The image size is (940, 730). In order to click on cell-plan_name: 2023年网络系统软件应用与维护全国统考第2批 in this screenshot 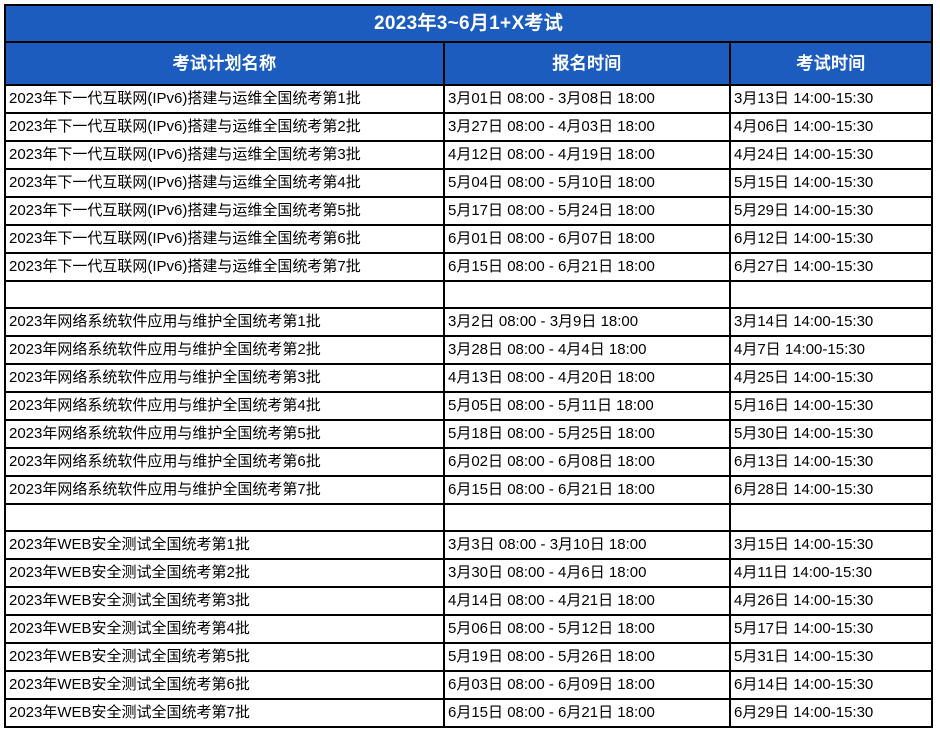, I will do `click(224, 350)`.